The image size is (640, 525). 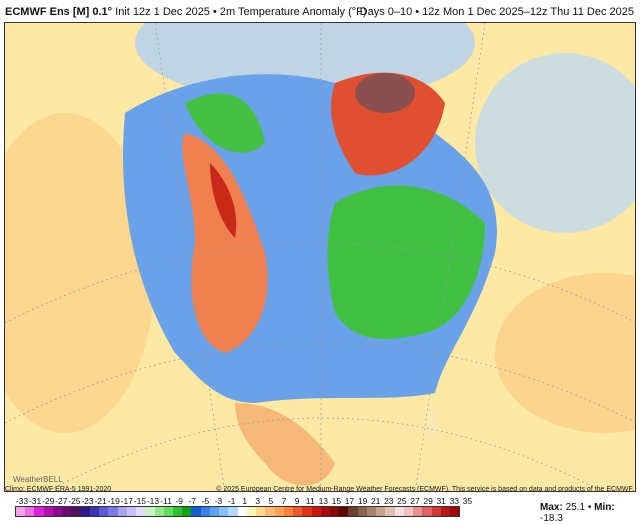 What do you see at coordinates (271, 501) in the screenshot?
I see `colorbar-label: 5` at bounding box center [271, 501].